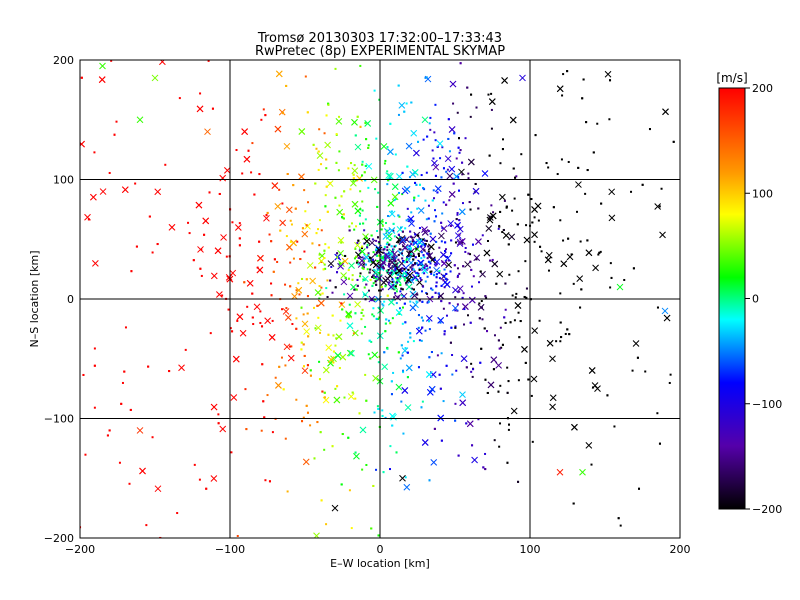  Describe the element at coordinates (230, 549) in the screenshot. I see `x-tick-label: −100` at that location.